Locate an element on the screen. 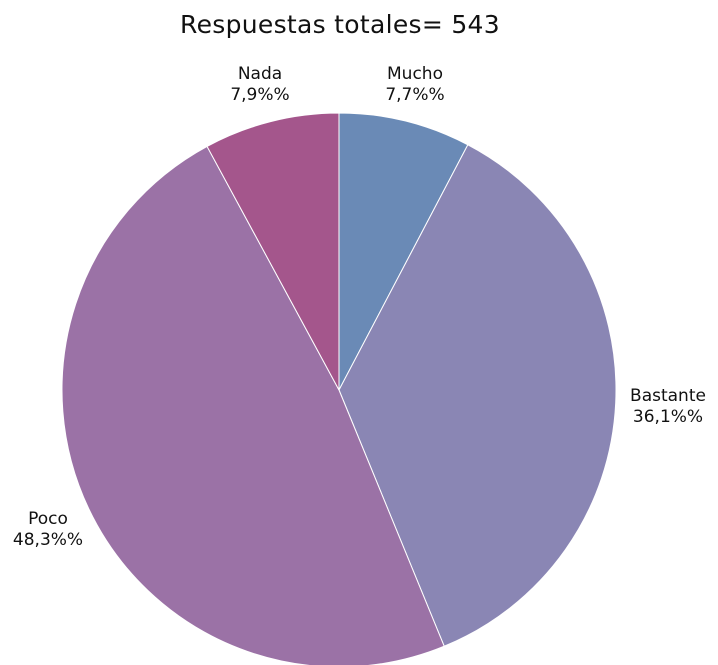  slice-name-nada: Nada is located at coordinates (260, 74).